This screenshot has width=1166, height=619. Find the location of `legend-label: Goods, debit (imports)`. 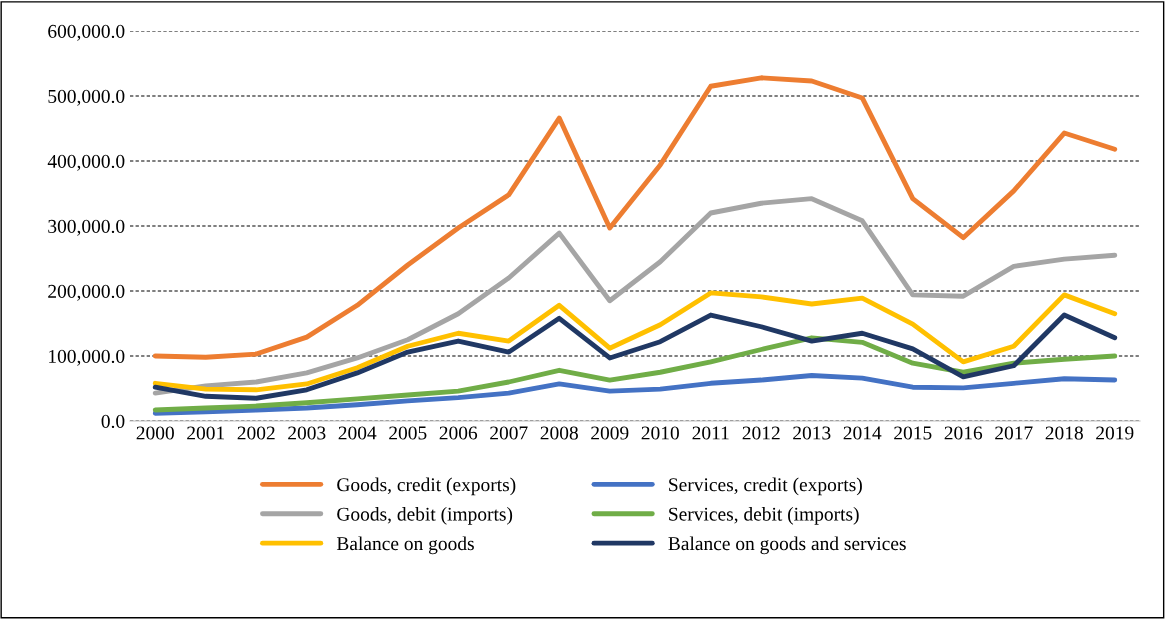

legend-label: Goods, debit (imports) is located at coordinates (425, 516).